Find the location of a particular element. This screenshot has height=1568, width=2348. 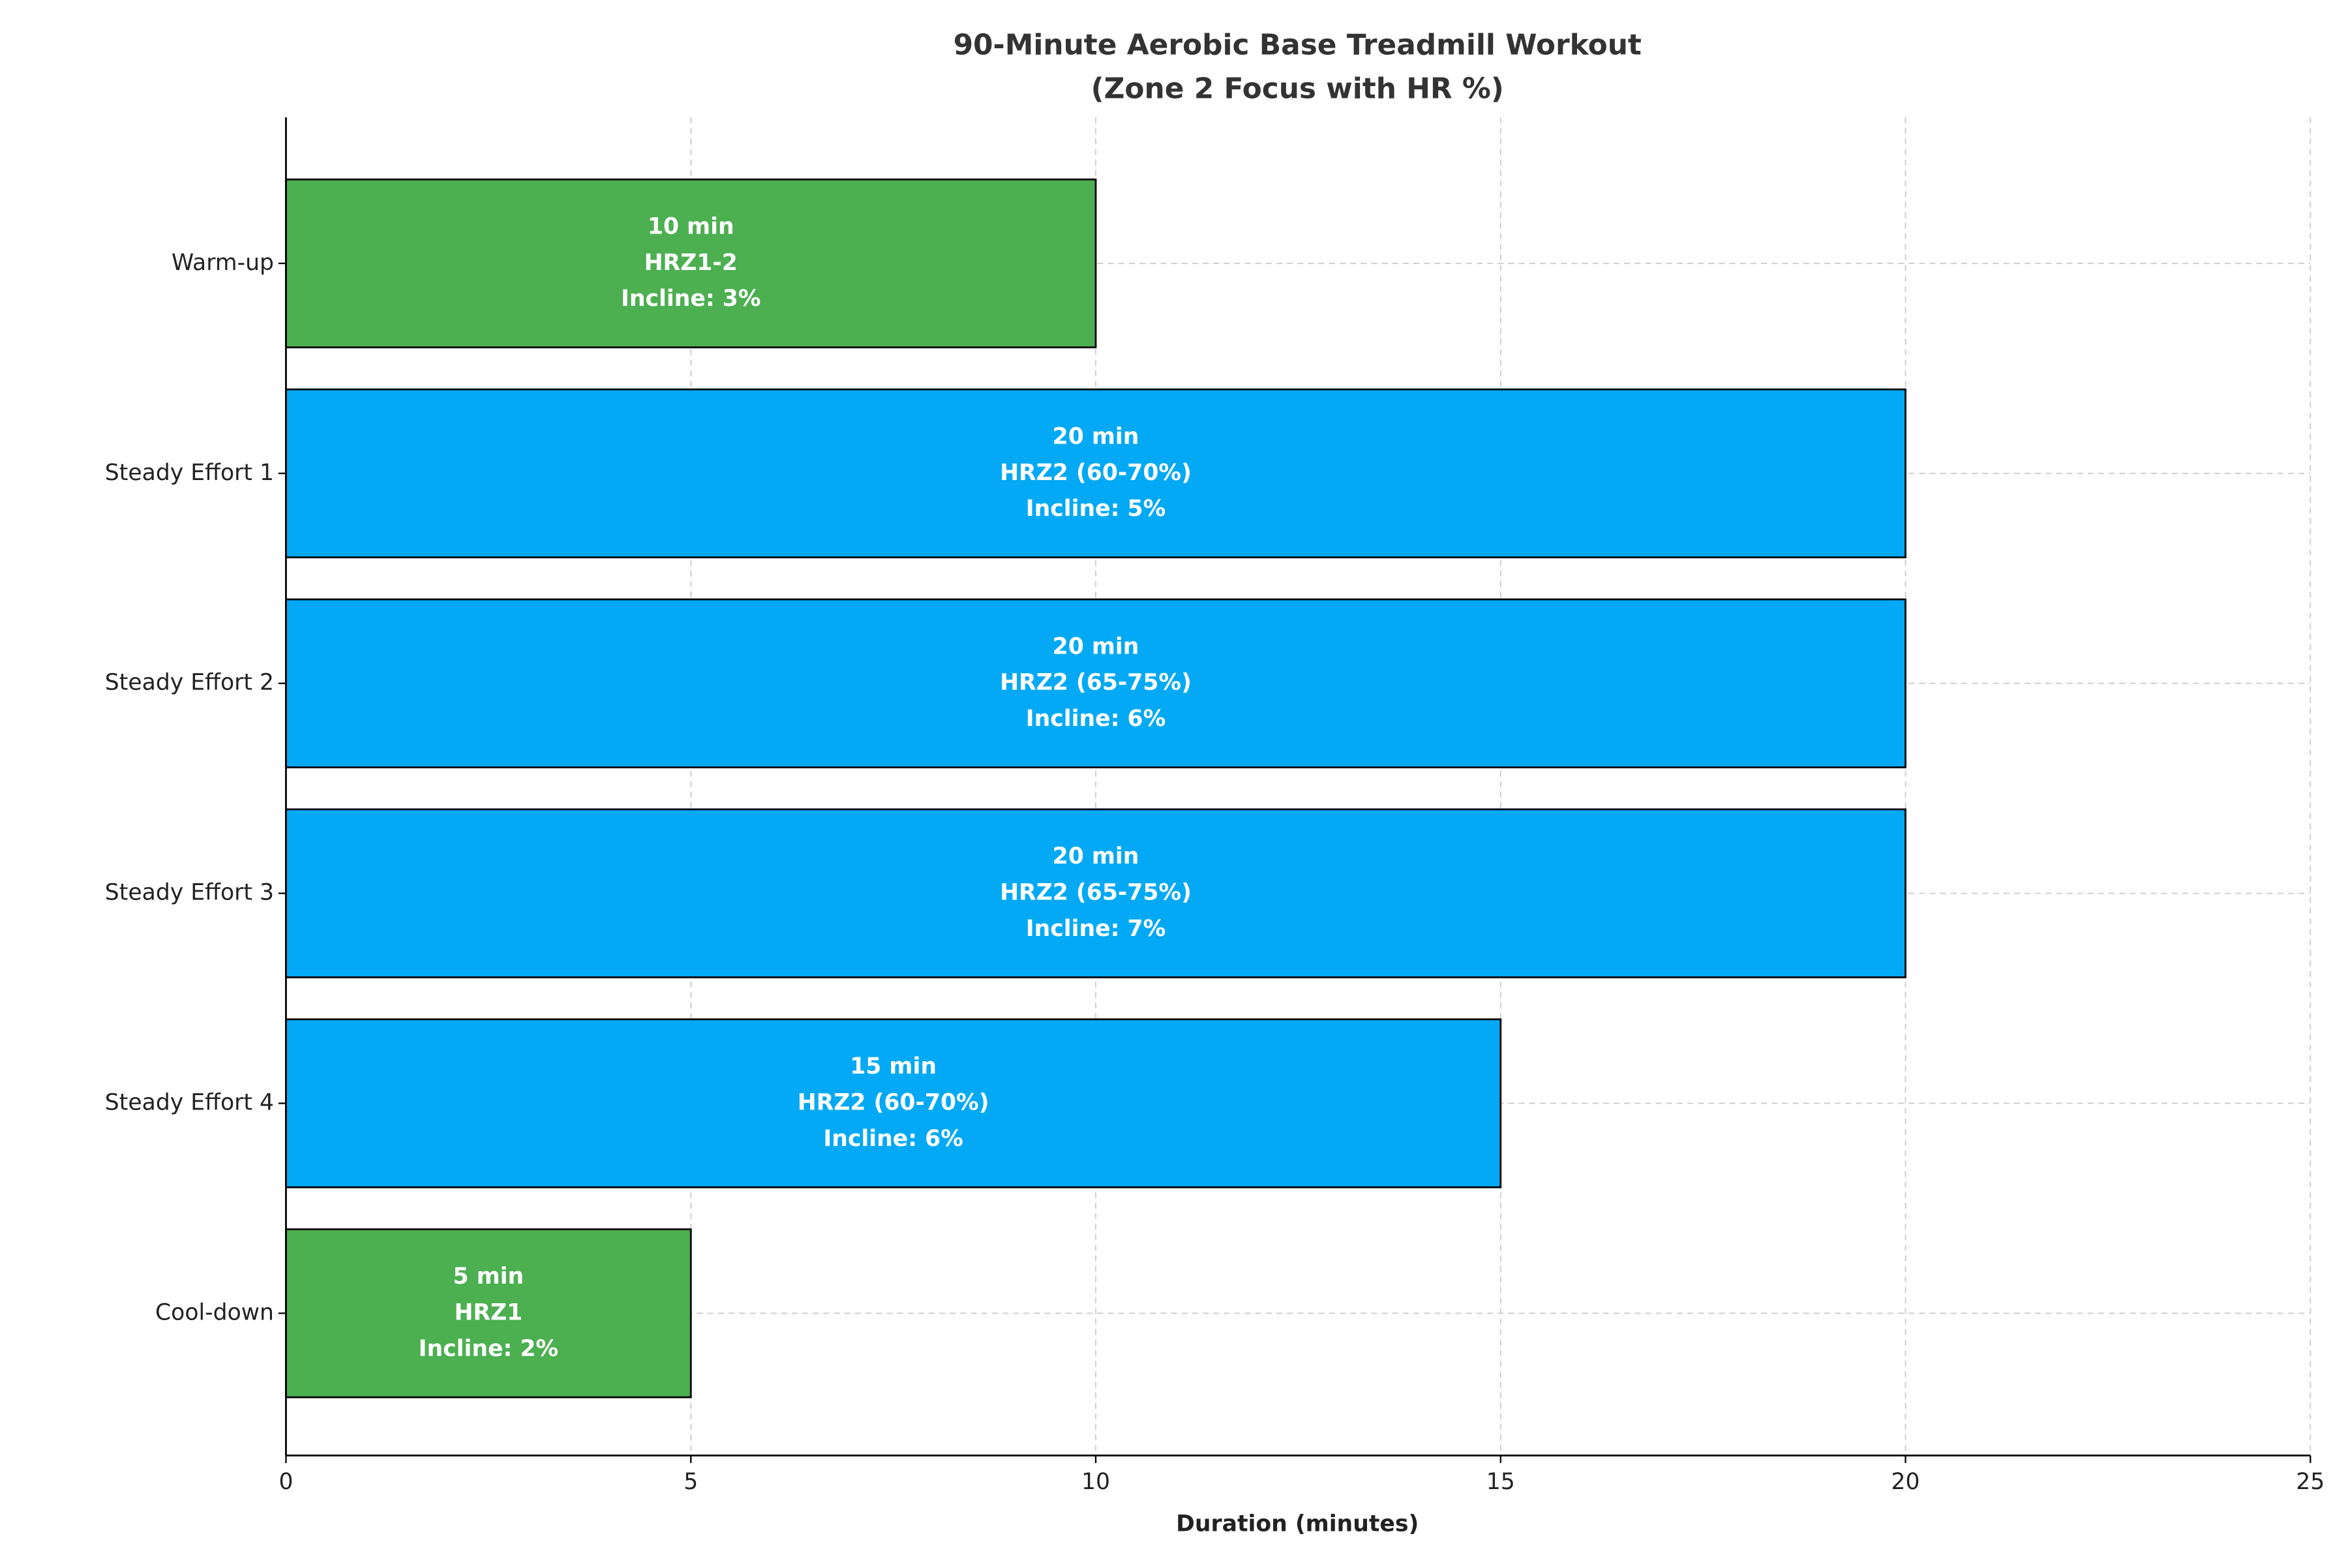

data-label: Incline: 5% is located at coordinates (1096, 509).